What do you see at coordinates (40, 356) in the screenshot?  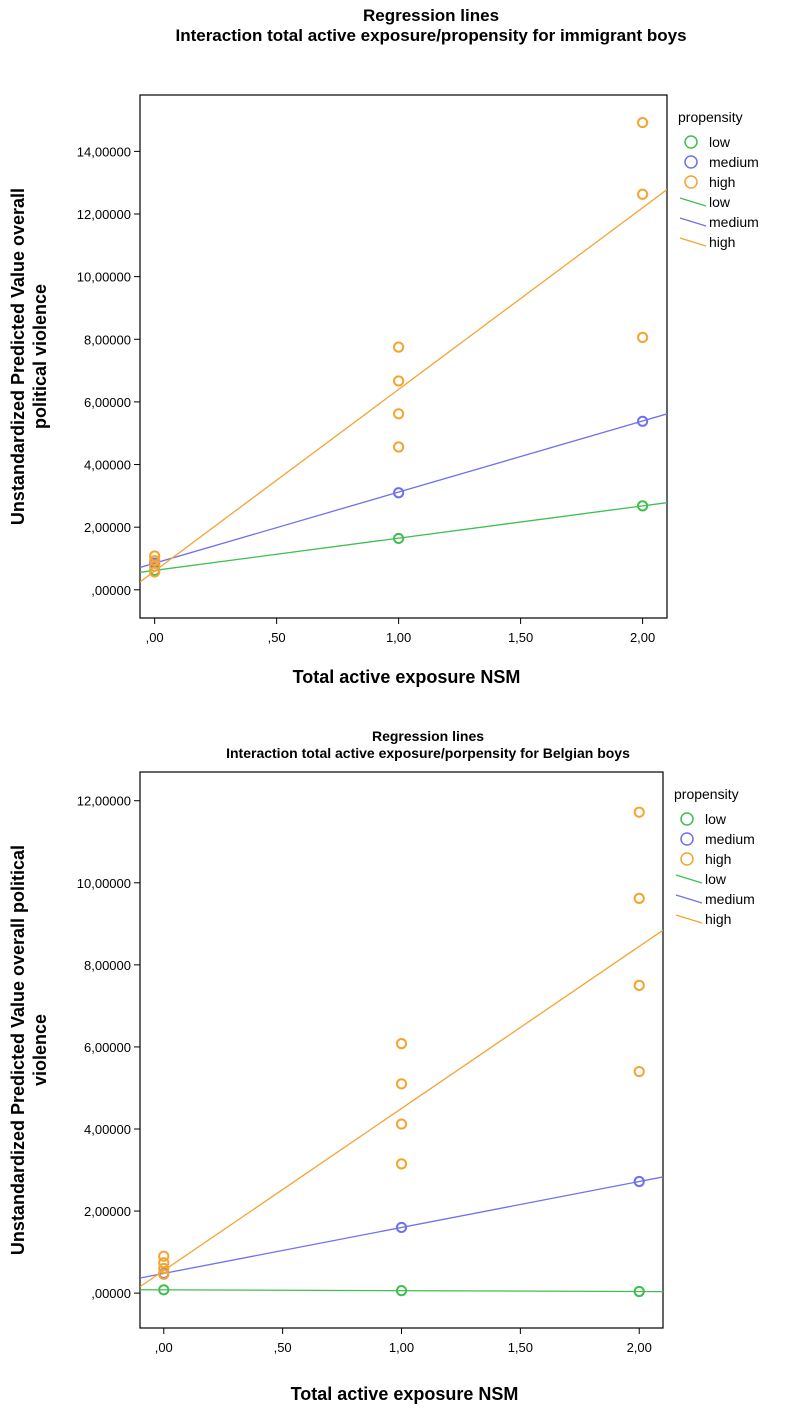 I see `y-axis-label: political violence` at bounding box center [40, 356].